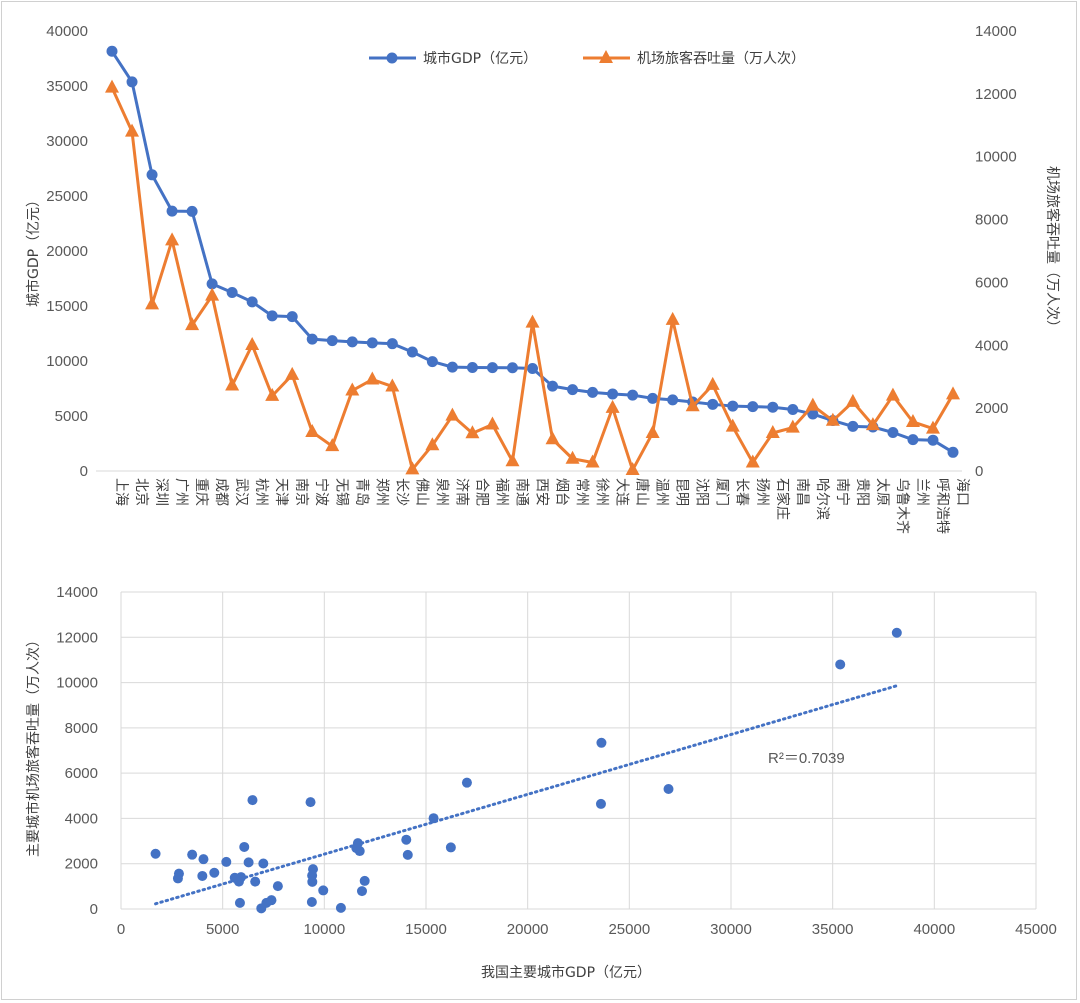  What do you see at coordinates (521, 492) in the screenshot?
I see `x-category-label: 南通` at bounding box center [521, 492].